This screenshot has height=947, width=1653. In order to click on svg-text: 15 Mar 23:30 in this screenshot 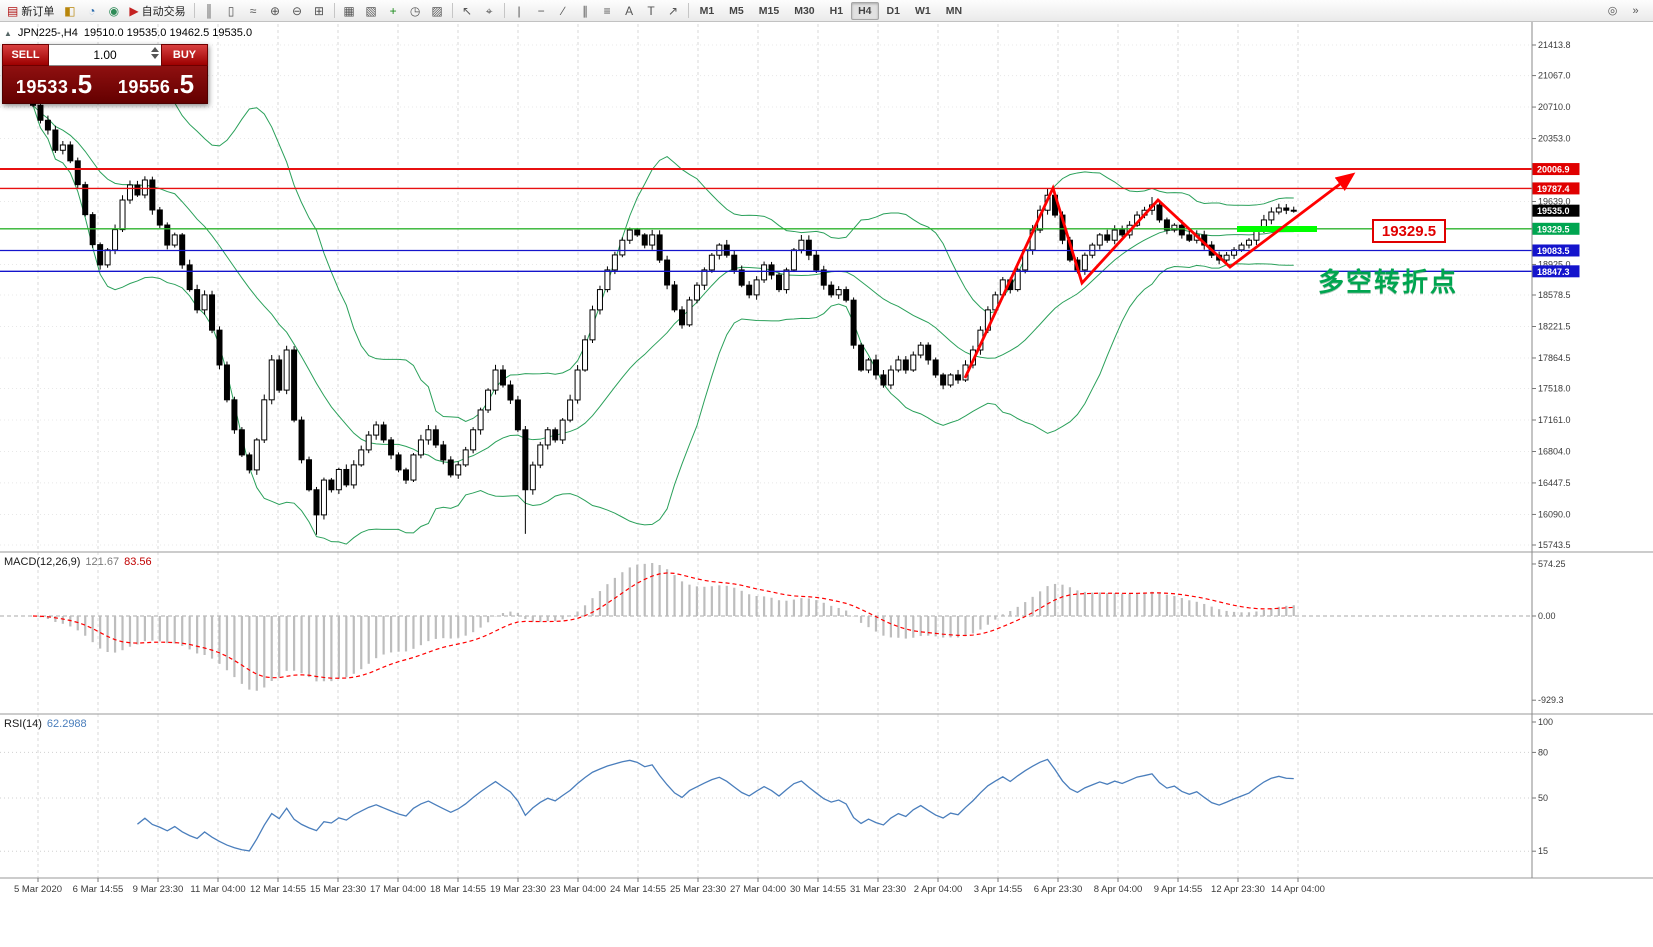, I will do `click(338, 889)`.